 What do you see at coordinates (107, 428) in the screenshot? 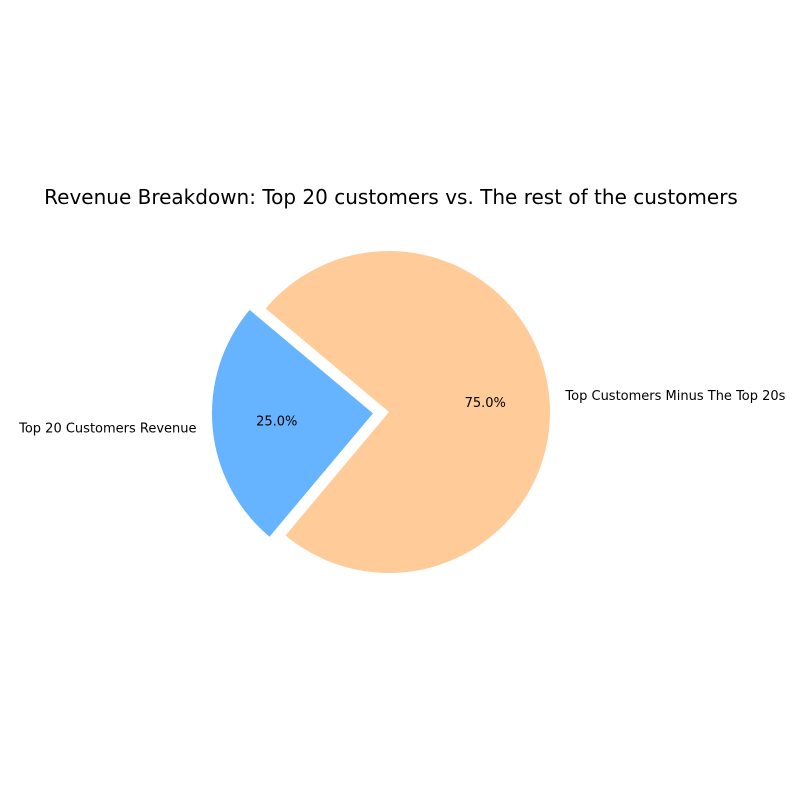
I see `slice-label-1: Top 20 Customers Revenue` at bounding box center [107, 428].